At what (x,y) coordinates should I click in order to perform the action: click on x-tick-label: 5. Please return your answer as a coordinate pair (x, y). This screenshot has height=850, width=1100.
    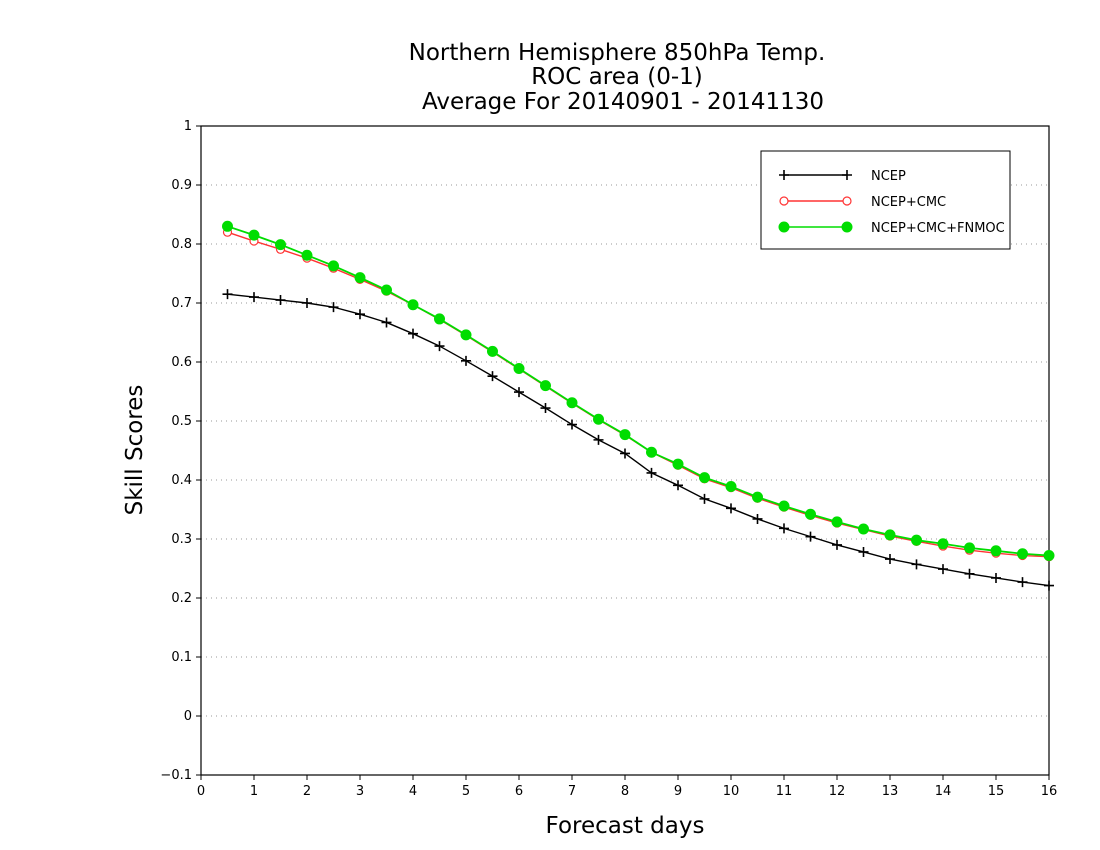
    Looking at the image, I should click on (466, 791).